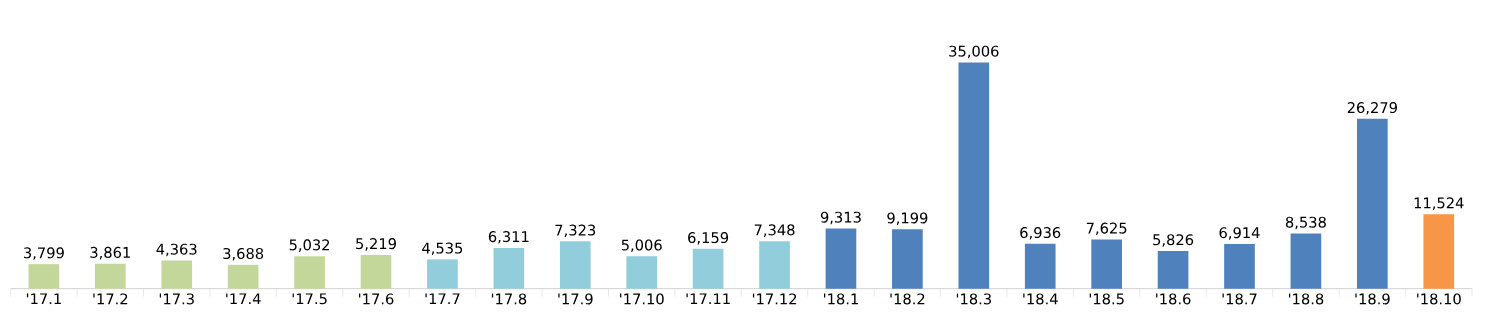 The height and width of the screenshot is (322, 1496). I want to click on data-label: 7,625, so click(1106, 229).